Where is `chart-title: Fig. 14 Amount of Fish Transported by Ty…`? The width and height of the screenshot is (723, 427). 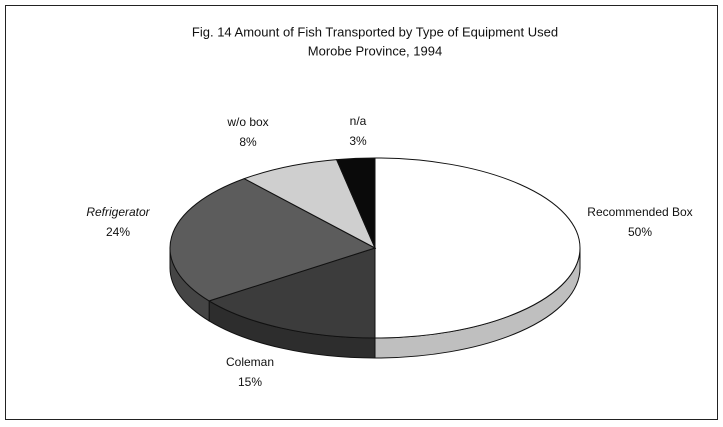 chart-title: Fig. 14 Amount of Fish Transported by Ty… is located at coordinates (375, 31).